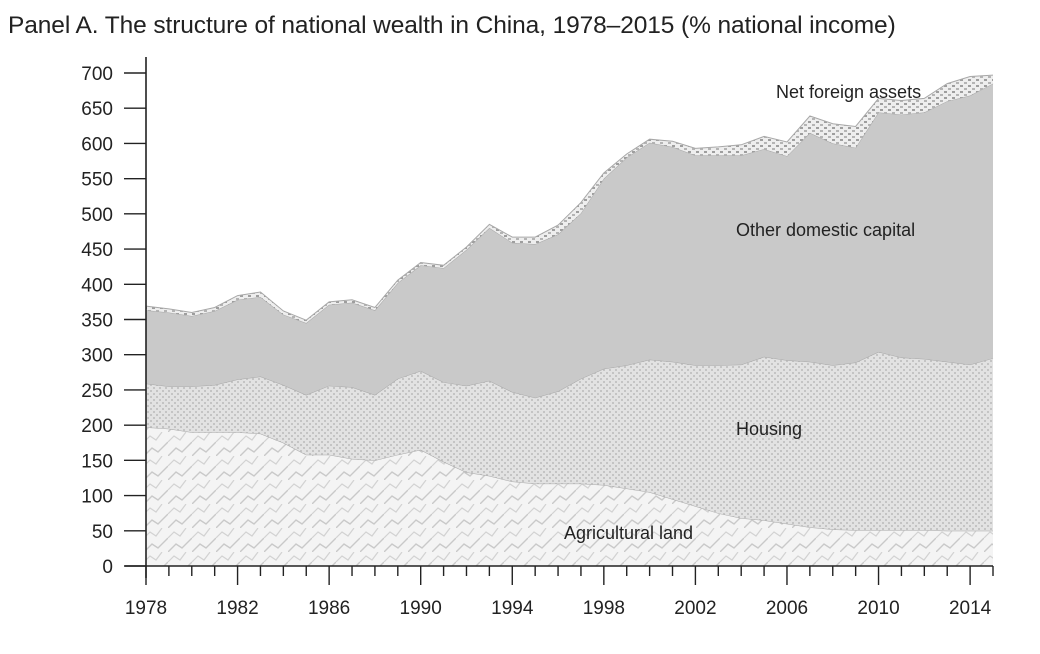 This screenshot has height=654, width=1040. What do you see at coordinates (97, 497) in the screenshot?
I see `y-tick-label-100: 100` at bounding box center [97, 497].